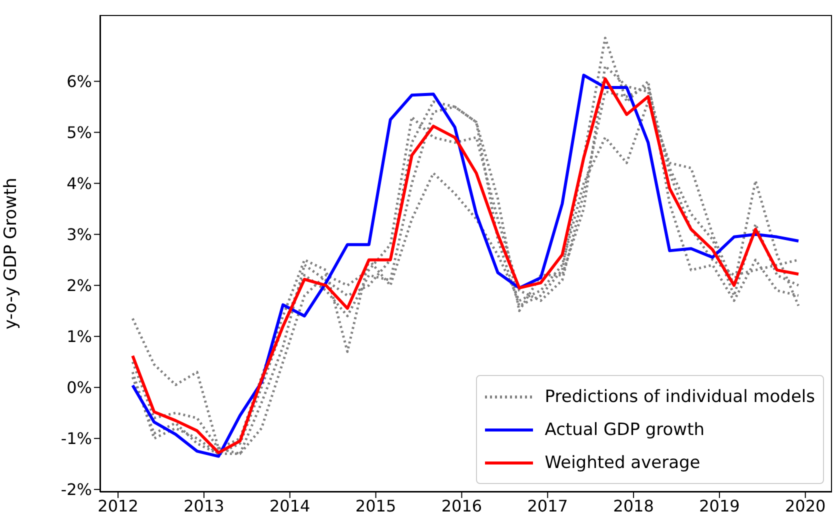  Describe the element at coordinates (79, 336) in the screenshot. I see `y-tick-label: 1%` at that location.